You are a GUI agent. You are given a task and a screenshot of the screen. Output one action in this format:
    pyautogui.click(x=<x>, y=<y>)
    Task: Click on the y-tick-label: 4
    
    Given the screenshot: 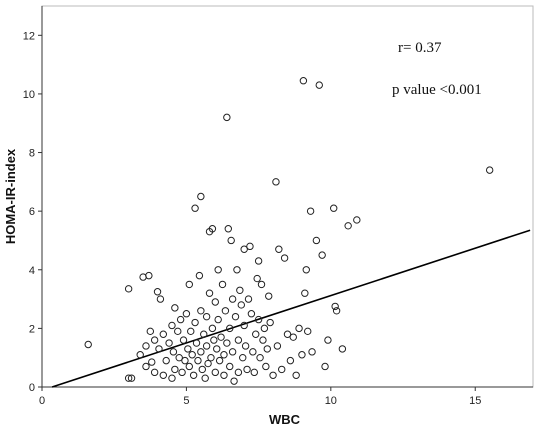 What is the action you would take?
    pyautogui.click(x=32, y=271)
    